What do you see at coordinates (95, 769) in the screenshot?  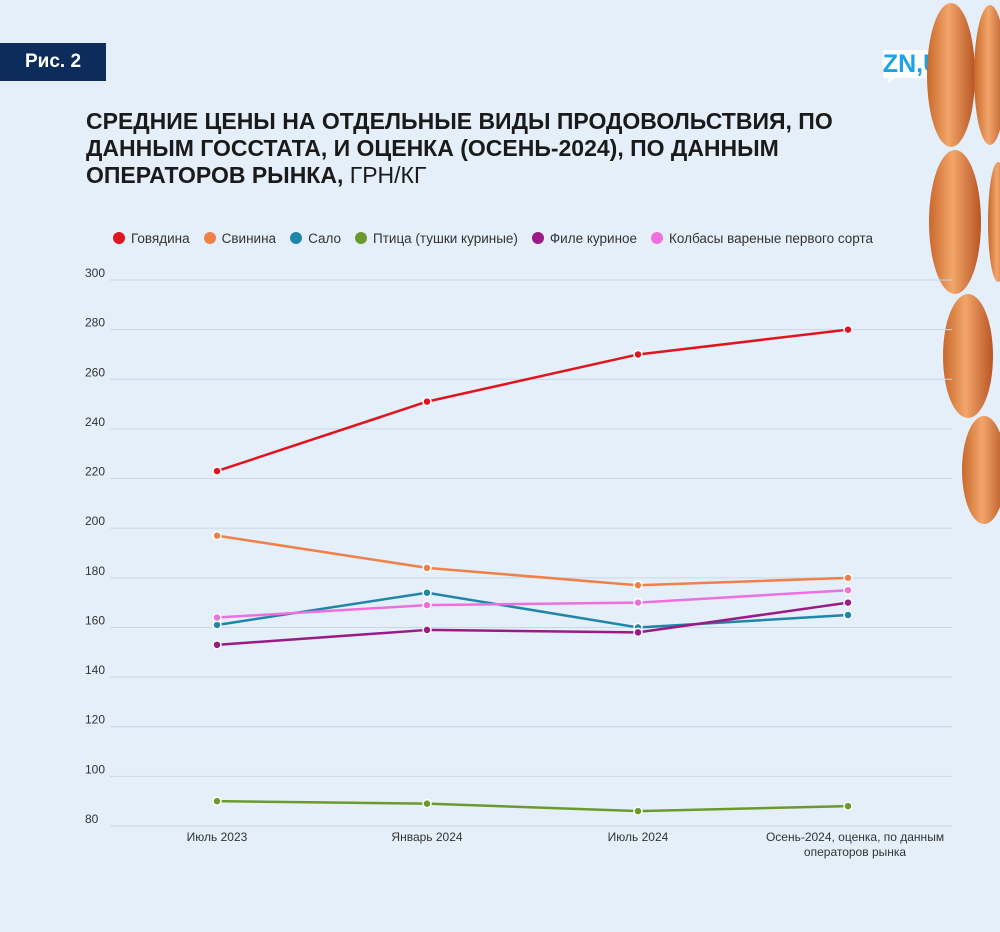 I see `y-tick-label: 100` at bounding box center [95, 769].